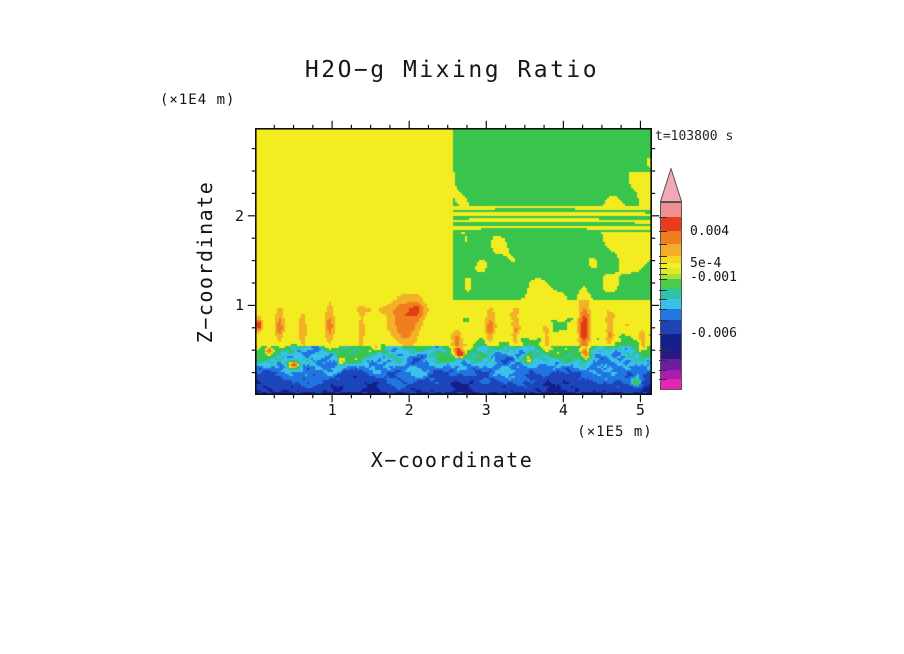 The image size is (904, 654). What do you see at coordinates (706, 264) in the screenshot?
I see `colorbar-tick-label: 5e-4` at bounding box center [706, 264].